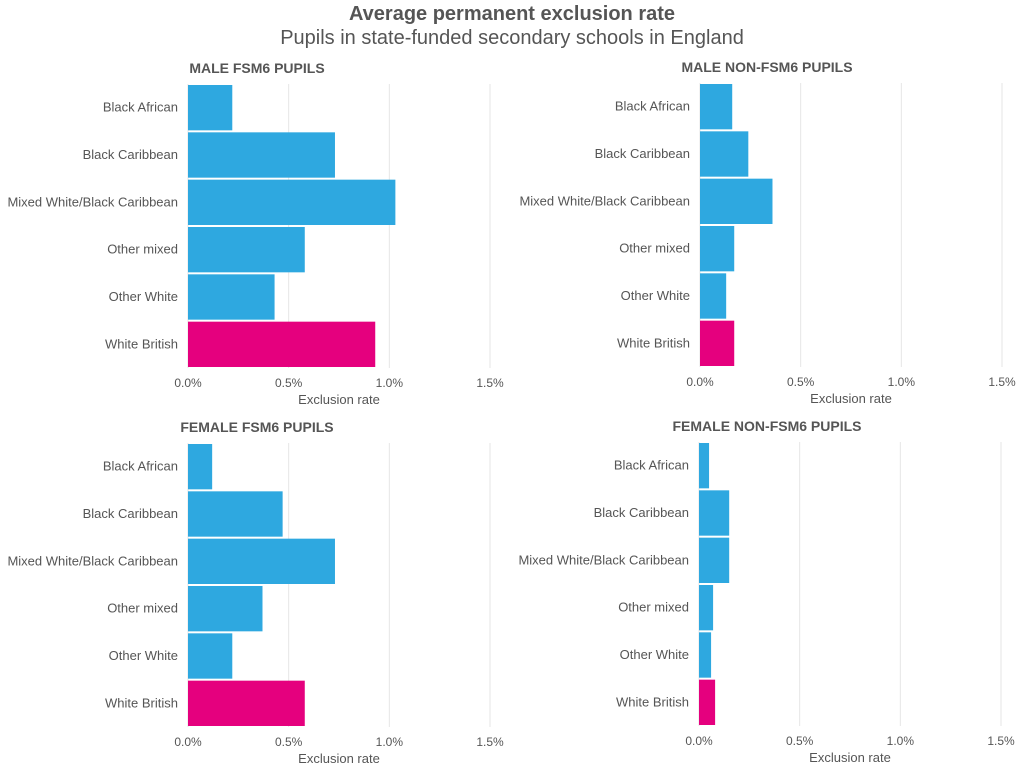 The image size is (1024, 774). Describe the element at coordinates (767, 67) in the screenshot. I see `panel-title-male-non-fsm6: MALE NON-FSM6 PUPILS` at that location.